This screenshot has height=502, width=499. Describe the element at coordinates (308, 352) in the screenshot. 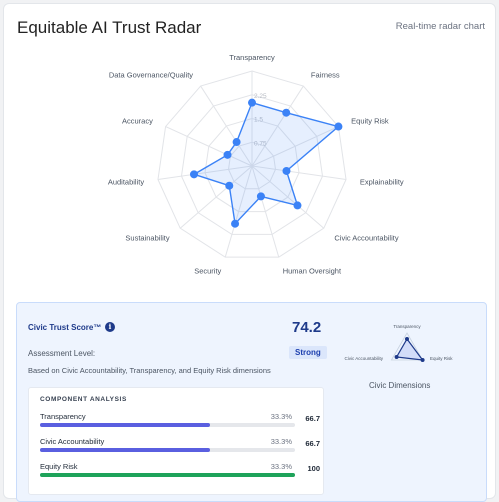

I see `assessment-badge: Strong` at that location.